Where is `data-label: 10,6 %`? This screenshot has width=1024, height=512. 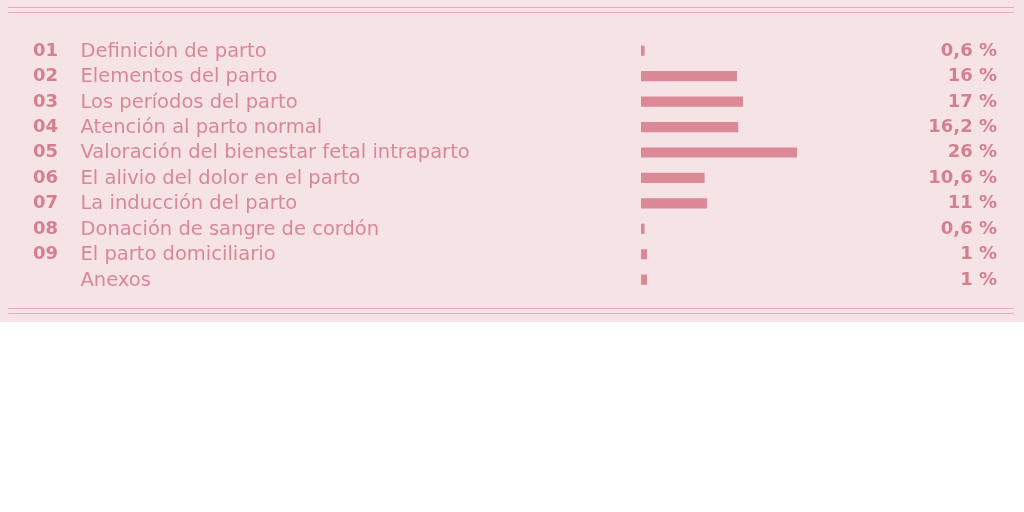 data-label: 10,6 % is located at coordinates (962, 176).